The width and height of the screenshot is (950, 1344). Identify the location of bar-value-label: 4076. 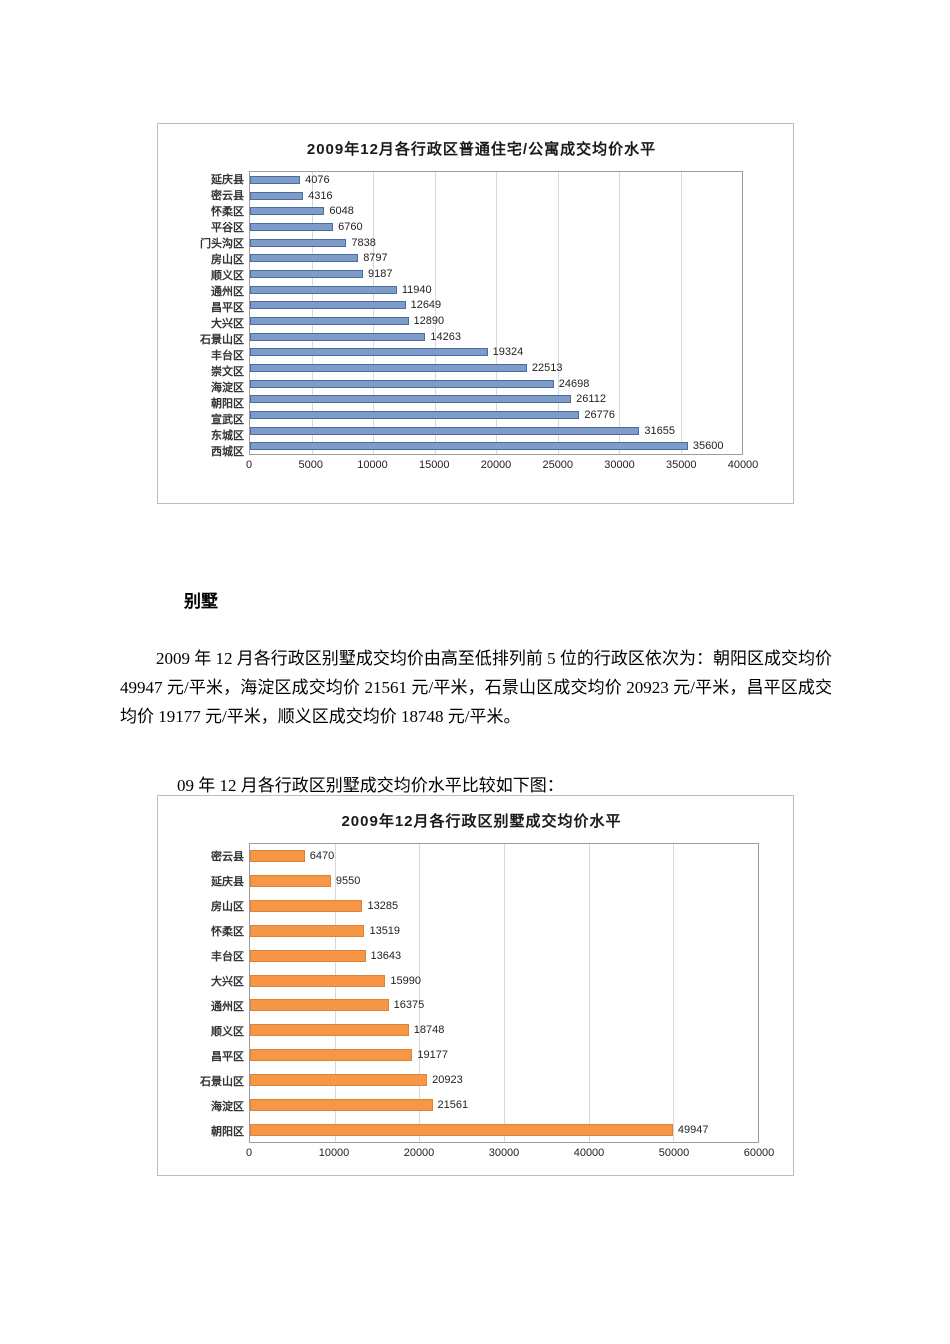
(317, 179).